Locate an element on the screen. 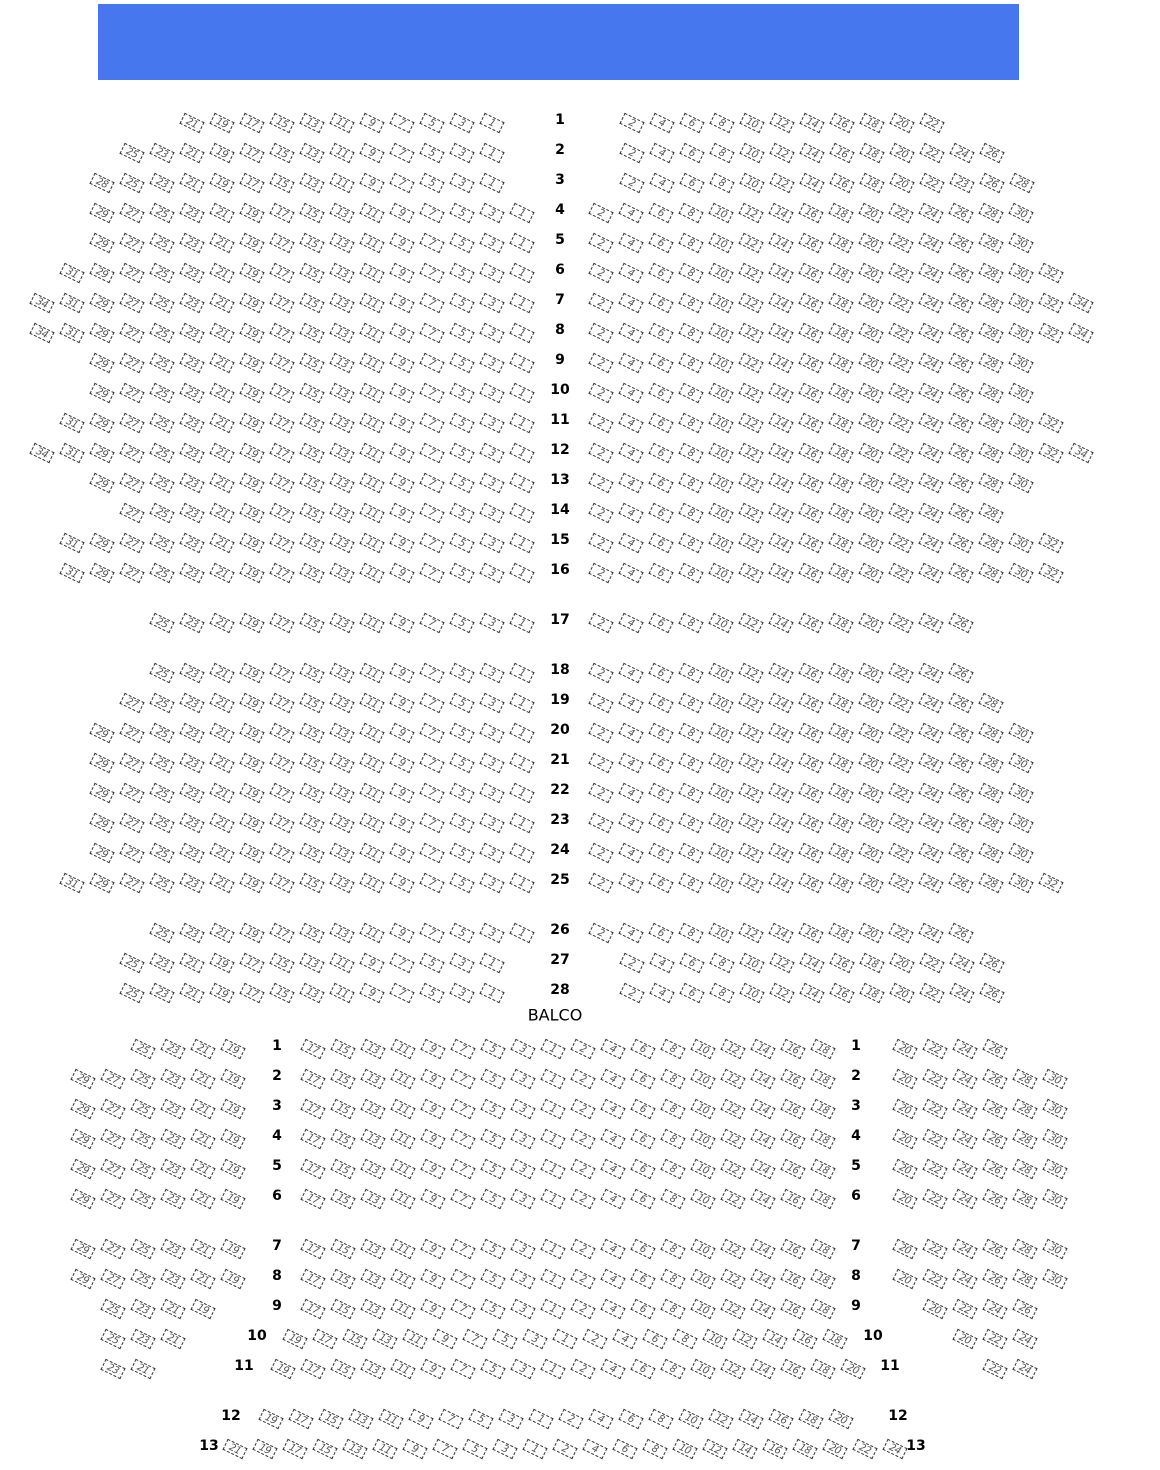 The height and width of the screenshot is (1470, 1160). seat-stalls-row-17-21: 21 is located at coordinates (222, 623).